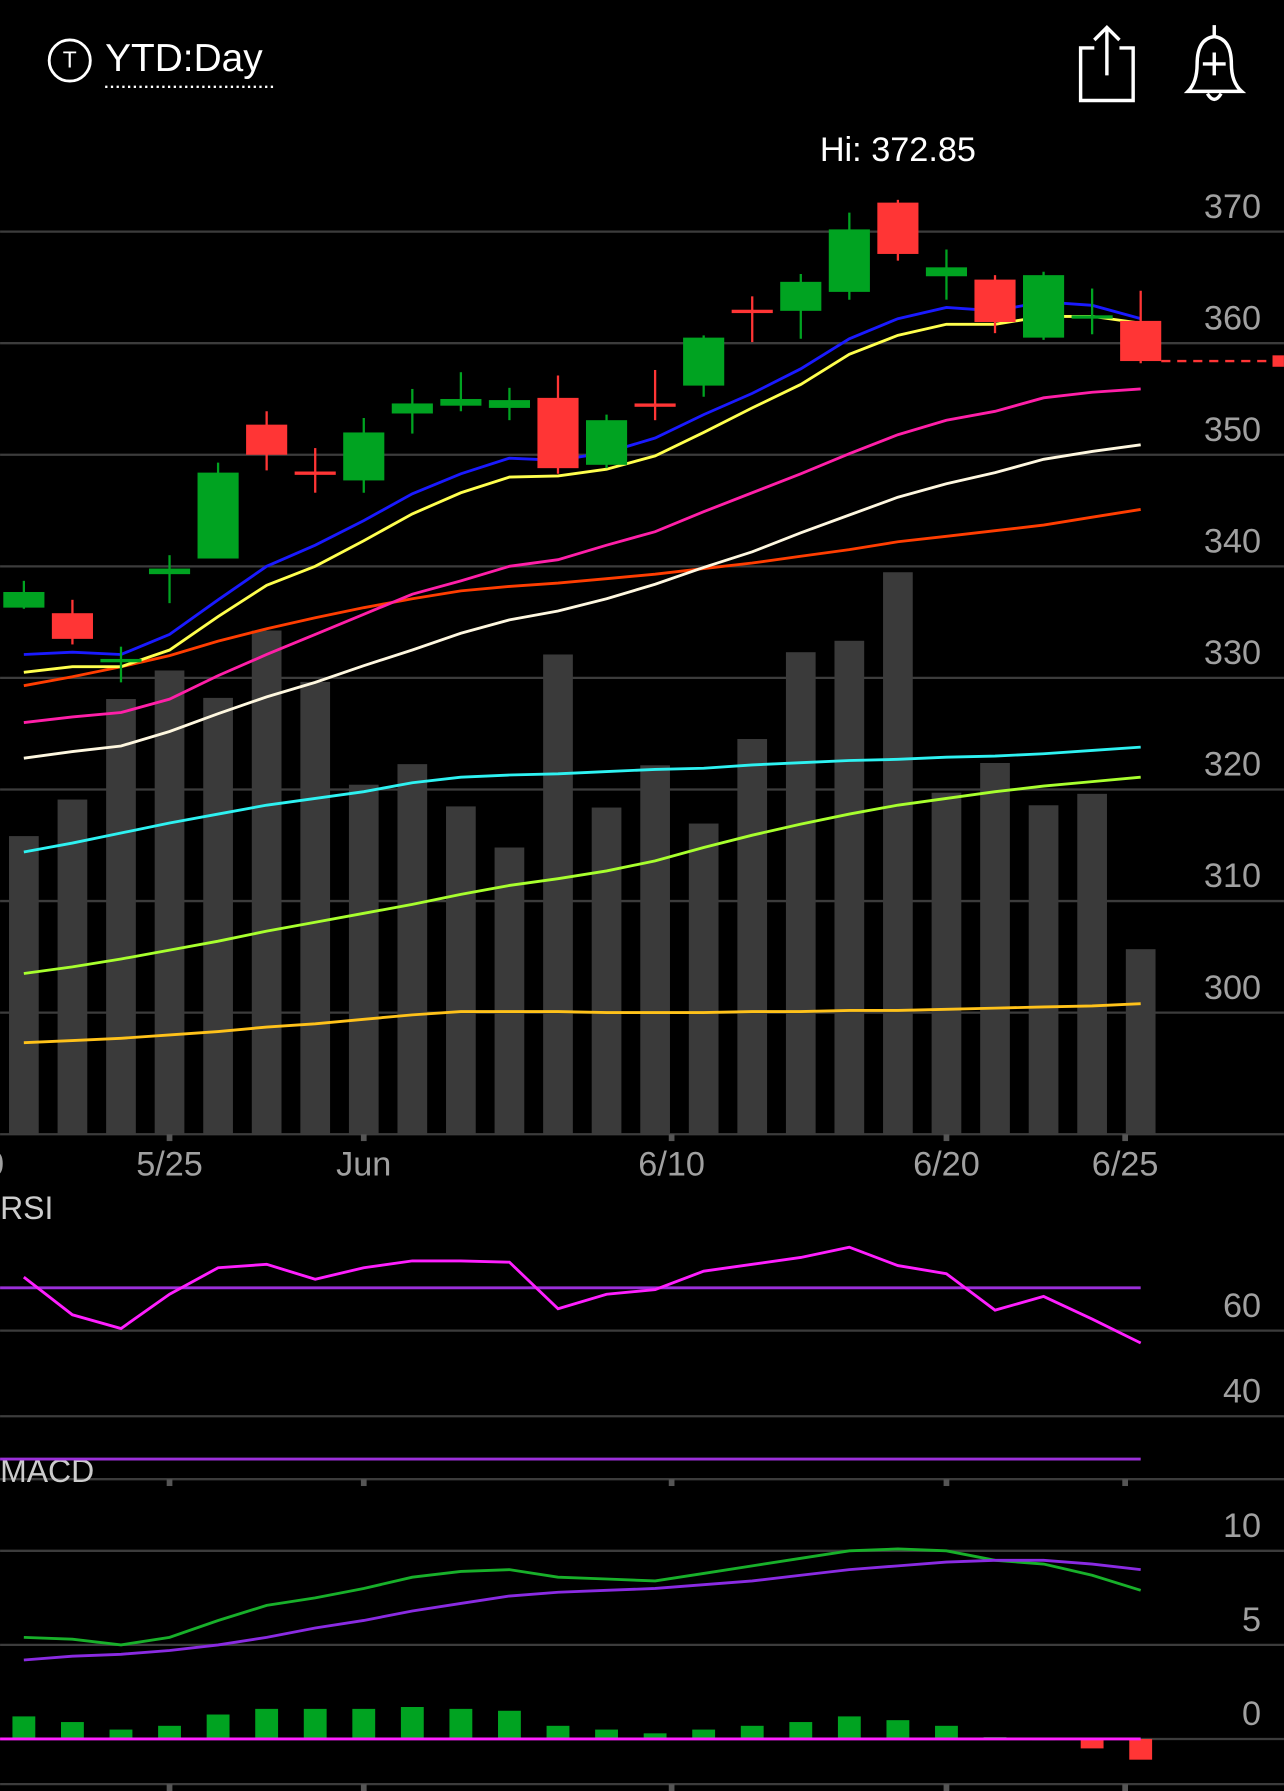 This screenshot has height=1791, width=1284. I want to click on x-tick-label: 6/10, so click(671, 1164).